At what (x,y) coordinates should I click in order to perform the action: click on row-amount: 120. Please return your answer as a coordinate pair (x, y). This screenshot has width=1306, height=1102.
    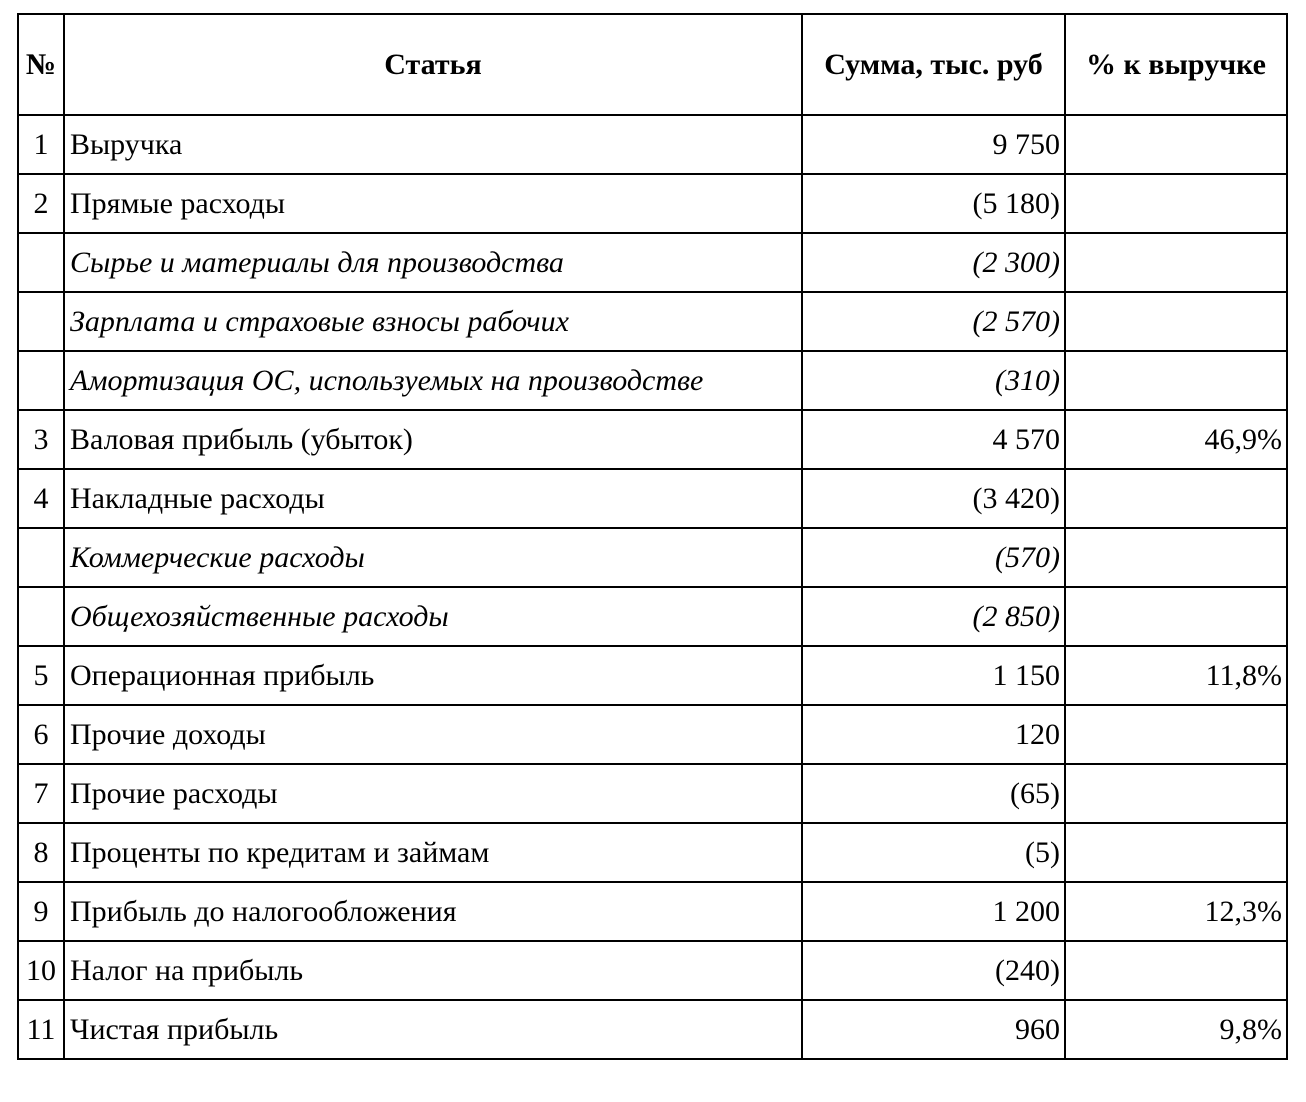
    Looking at the image, I should click on (933, 734).